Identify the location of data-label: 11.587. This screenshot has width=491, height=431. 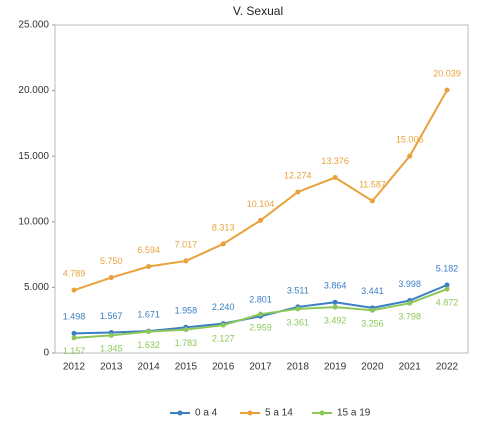
(372, 184).